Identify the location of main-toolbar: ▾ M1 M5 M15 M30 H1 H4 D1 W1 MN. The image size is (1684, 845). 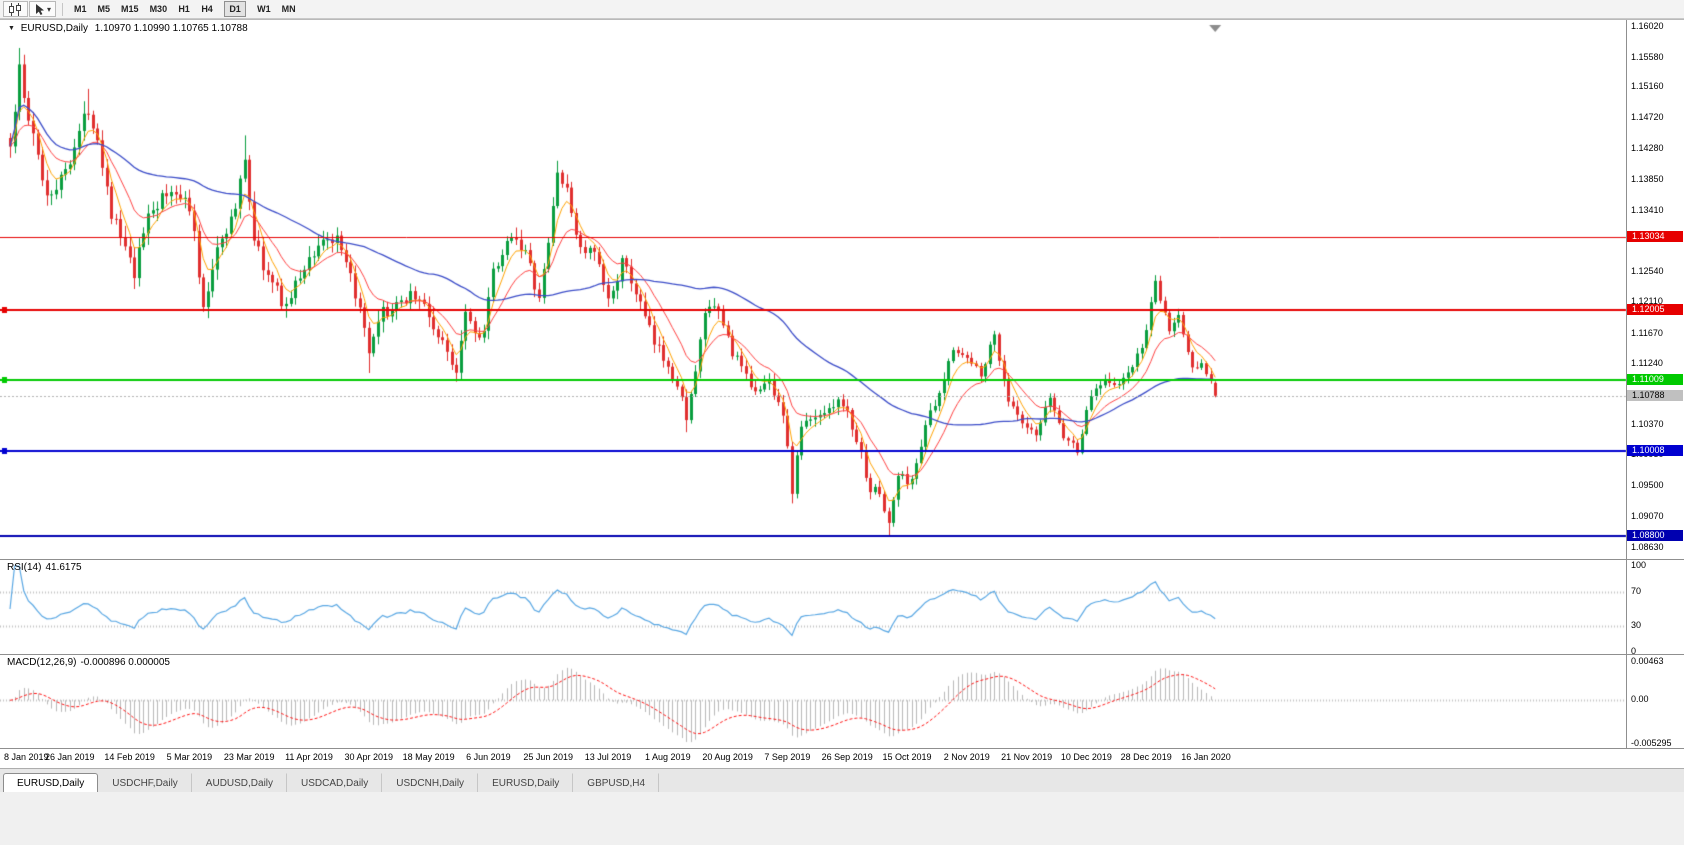
(842, 9).